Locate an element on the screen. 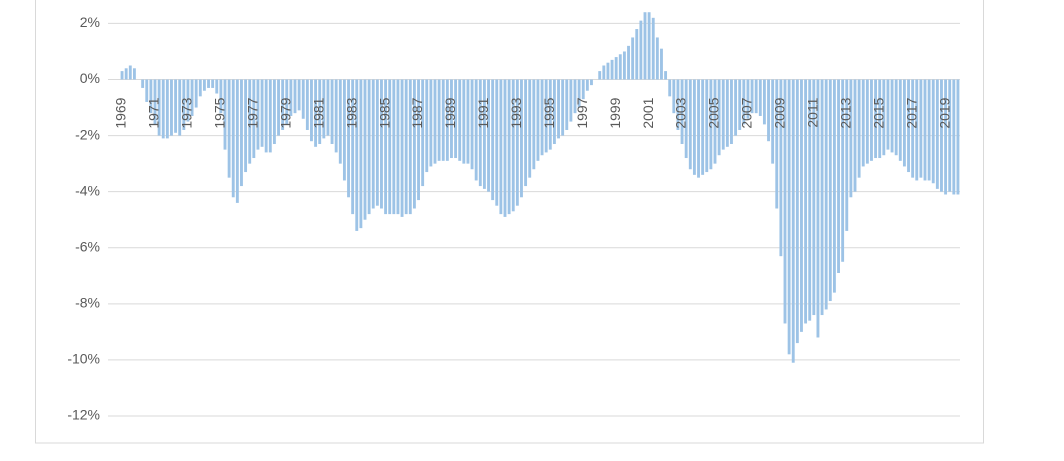  x-tick-label: 2001 is located at coordinates (648, 112).